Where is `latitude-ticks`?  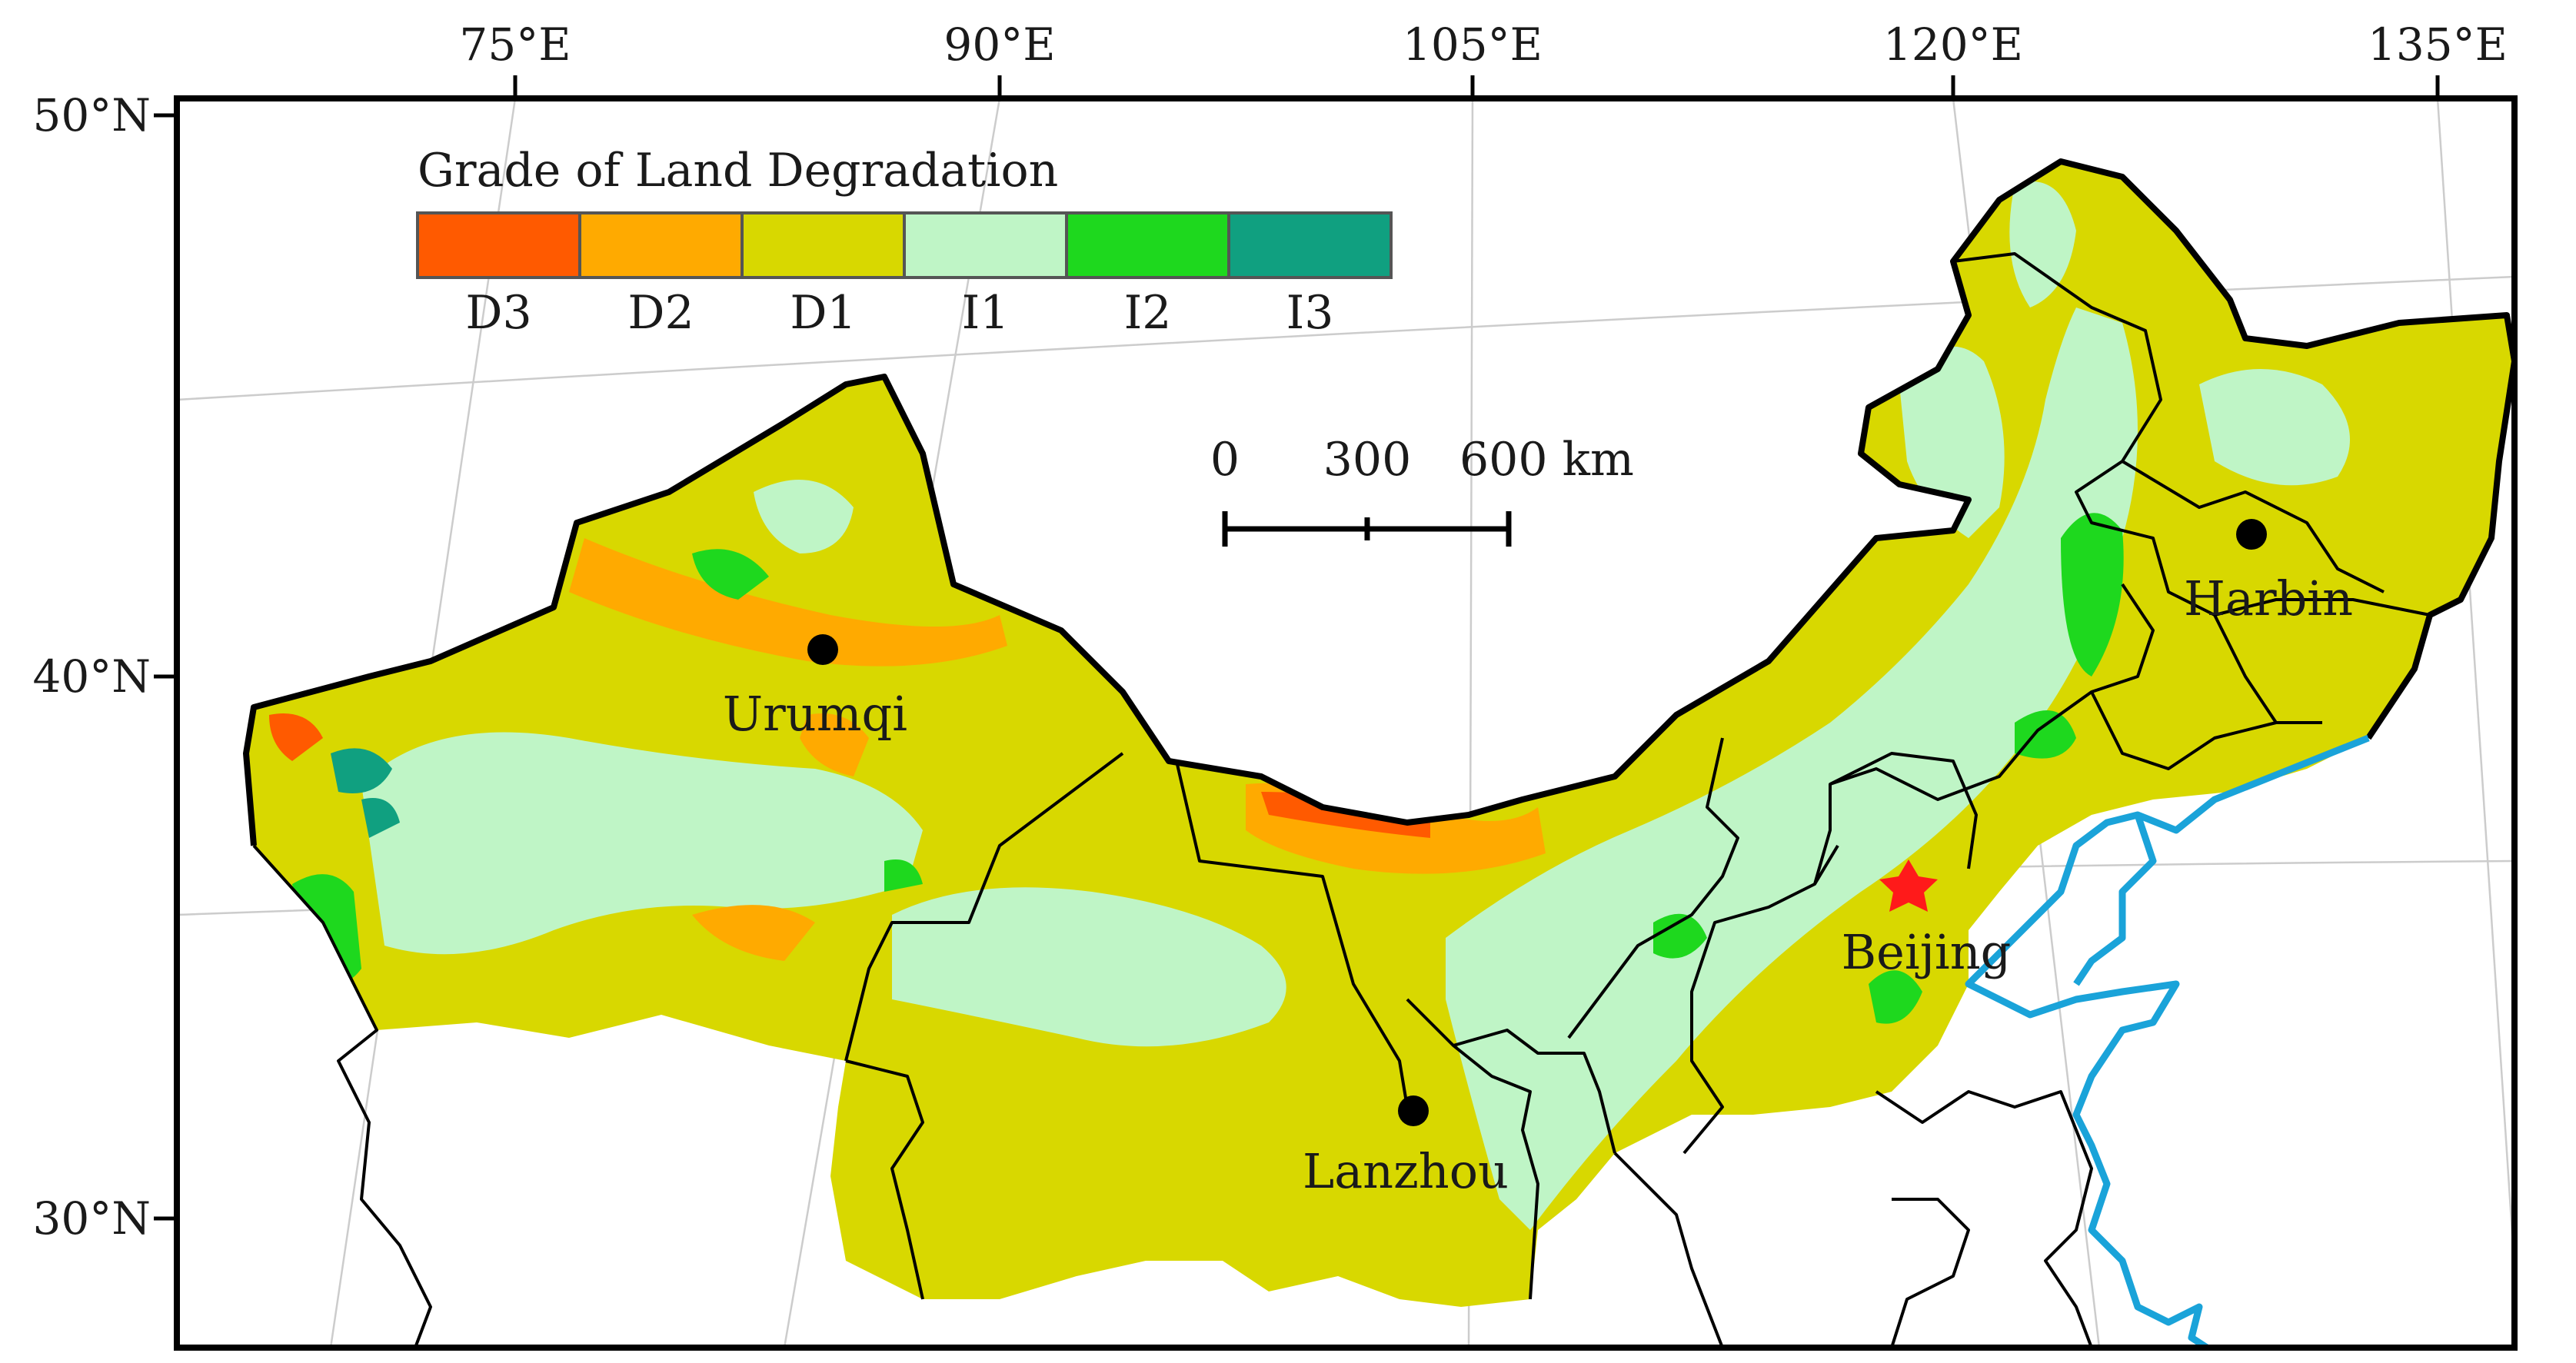
latitude-ticks is located at coordinates (166, 667).